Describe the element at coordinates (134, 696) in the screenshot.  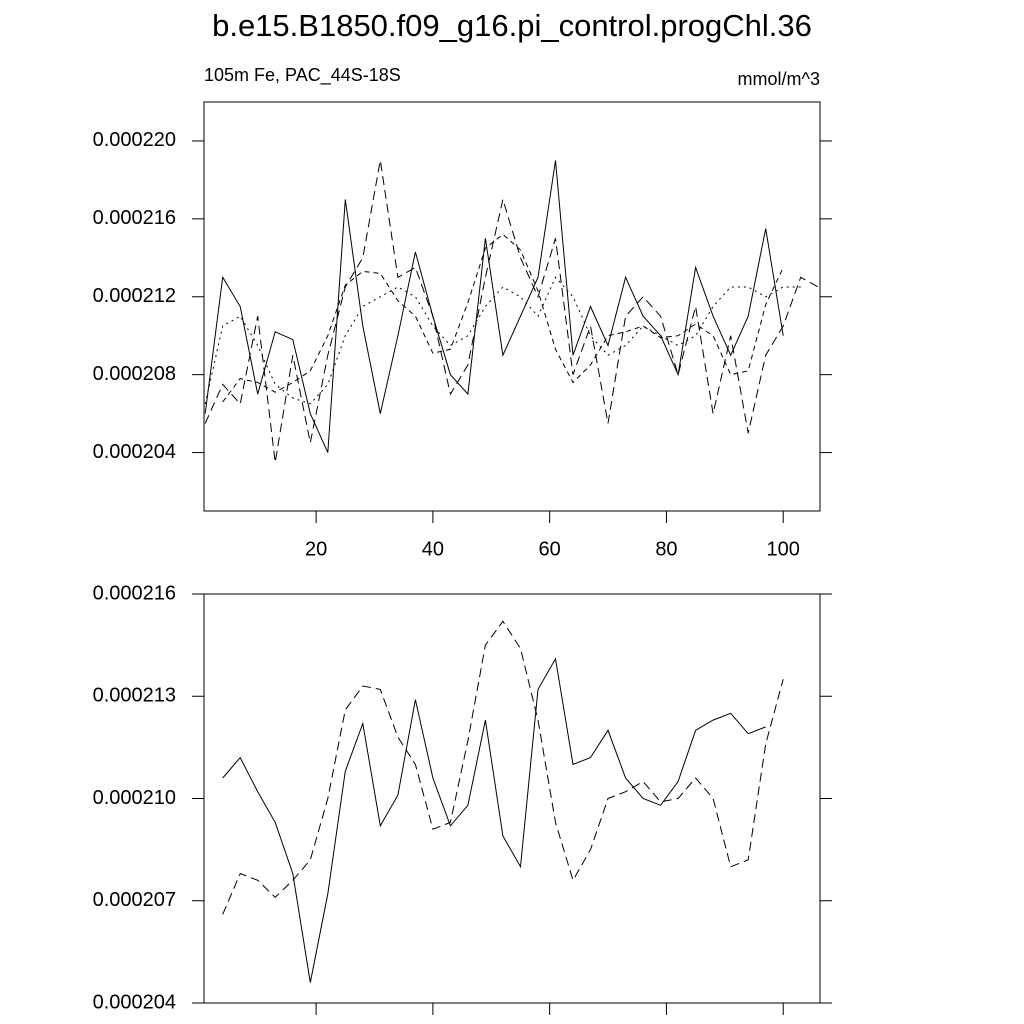
I see `y-tick-label: 0.000213` at that location.